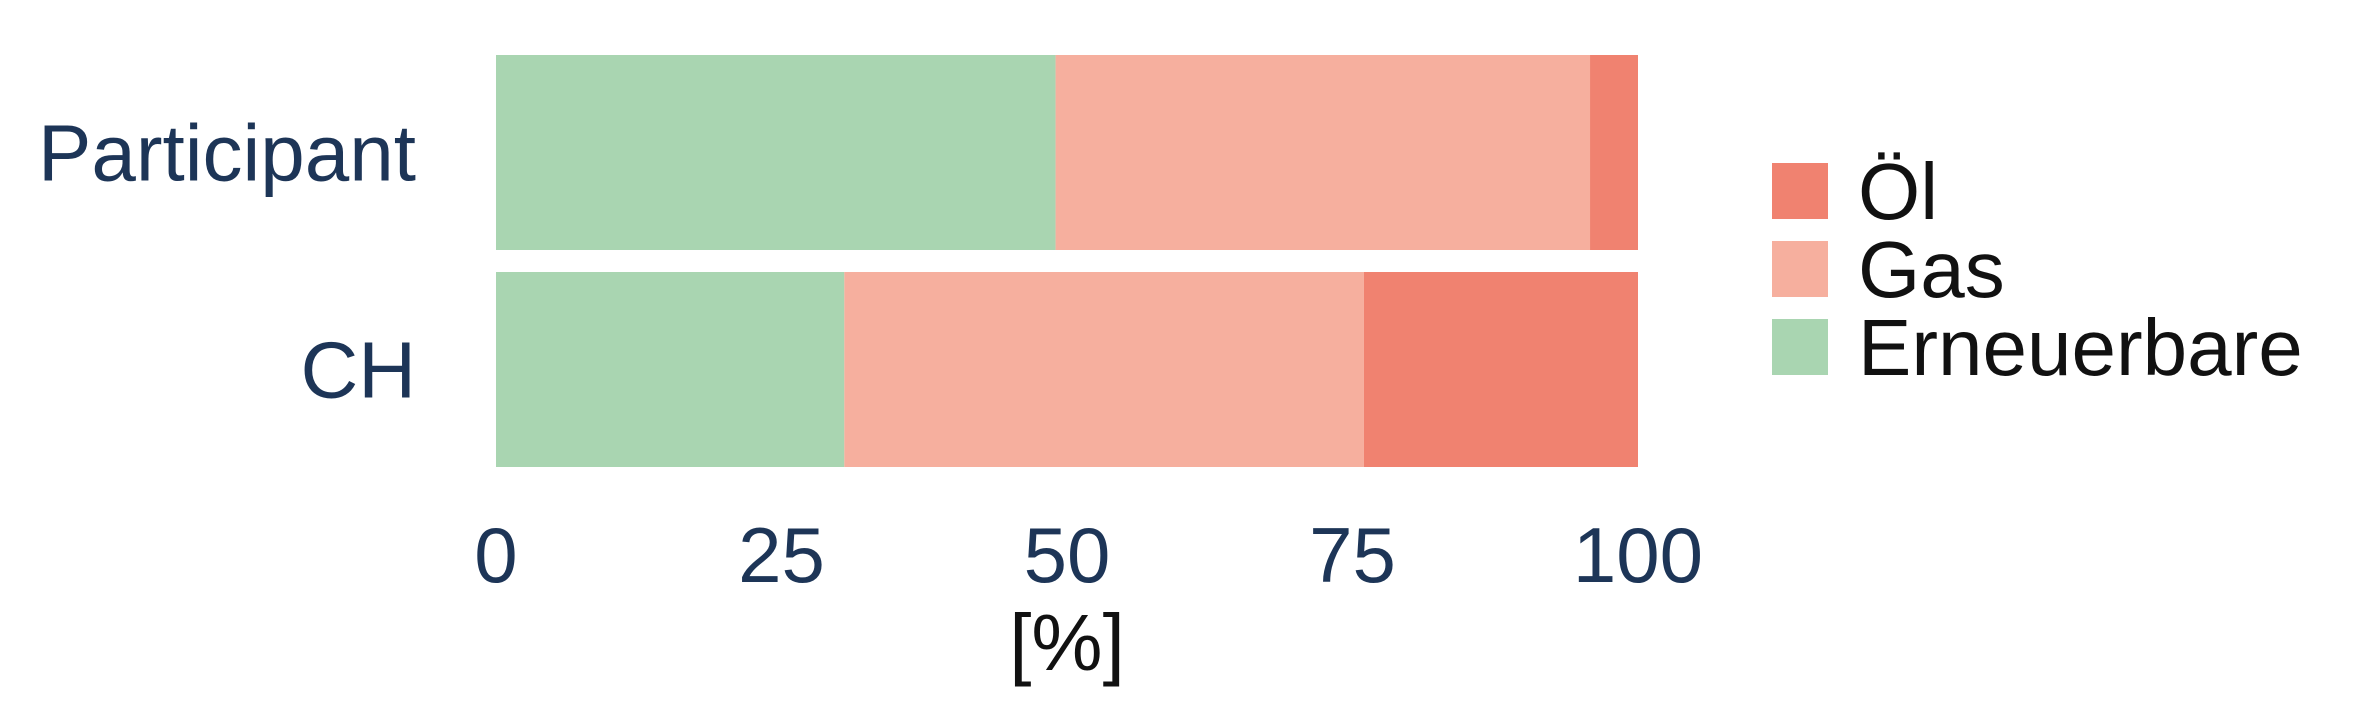 This screenshot has height=708, width=2362. What do you see at coordinates (1800, 347) in the screenshot?
I see `legend-swatch-erneuerbare` at bounding box center [1800, 347].